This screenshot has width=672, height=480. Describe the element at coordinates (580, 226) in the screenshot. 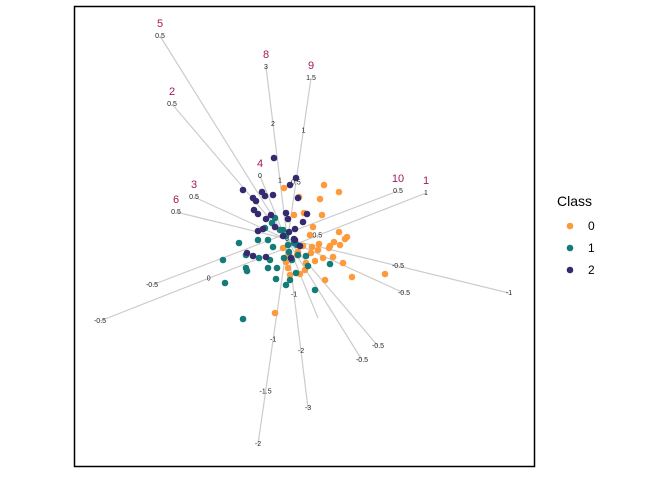

I see `legend-entry-0: 0` at that location.